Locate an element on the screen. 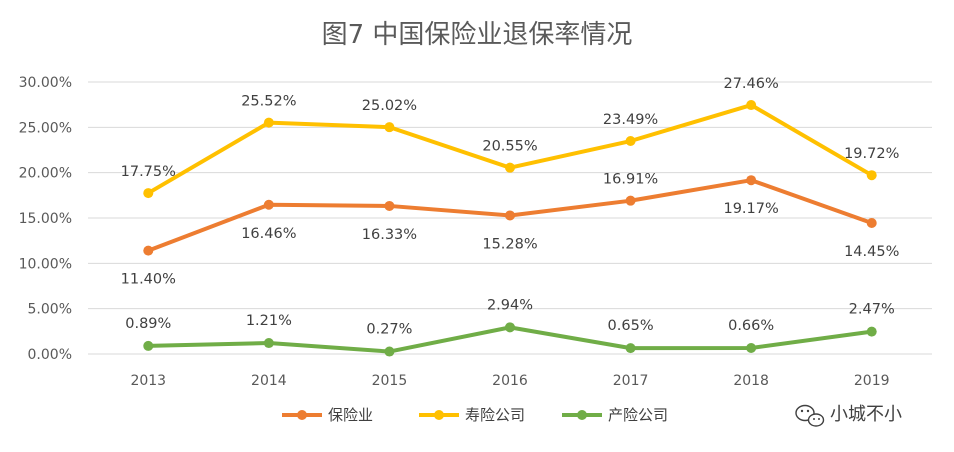 This screenshot has height=452, width=954. data-label: 0.27% is located at coordinates (389, 330).